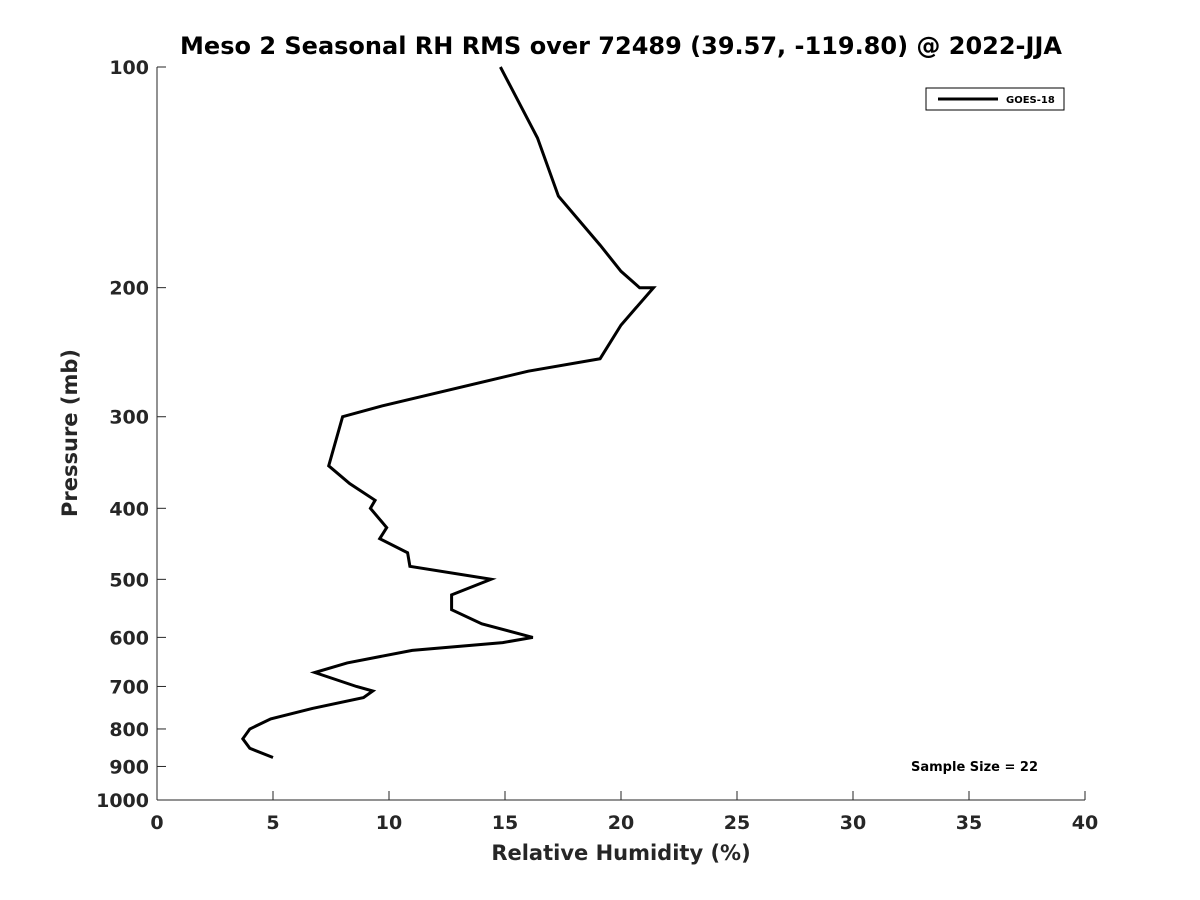 The height and width of the screenshot is (900, 1200). Describe the element at coordinates (620, 853) in the screenshot. I see `x-axis-label: Relative Humidity (%)` at that location.